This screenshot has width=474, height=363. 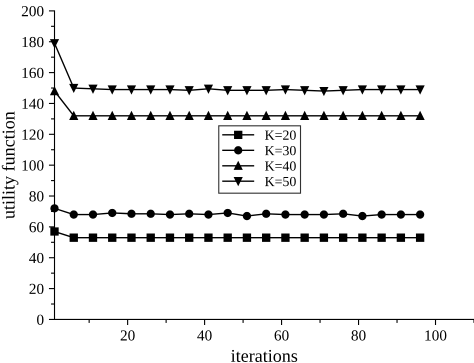 I want to click on x-tick-label: 80, so click(x=358, y=335).